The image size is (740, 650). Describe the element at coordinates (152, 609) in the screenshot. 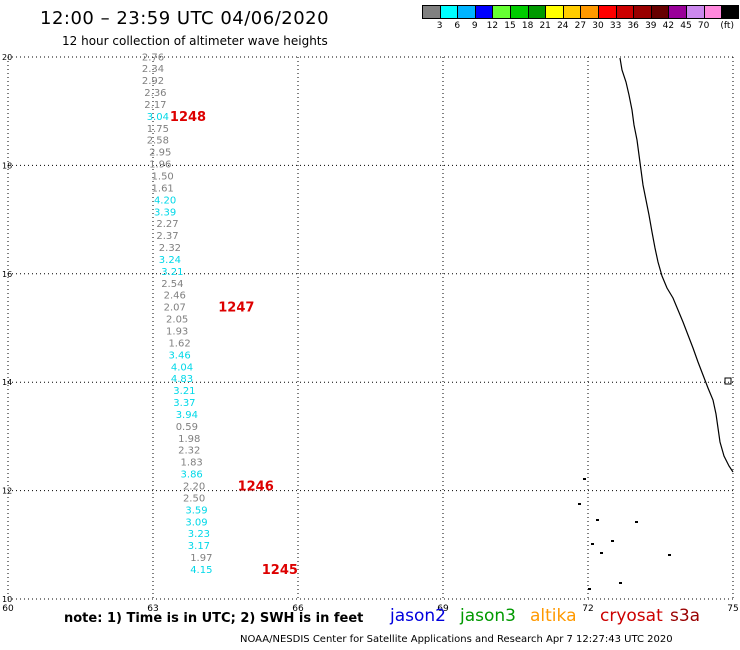

I see `longitude-tick-label: 63` at that location.